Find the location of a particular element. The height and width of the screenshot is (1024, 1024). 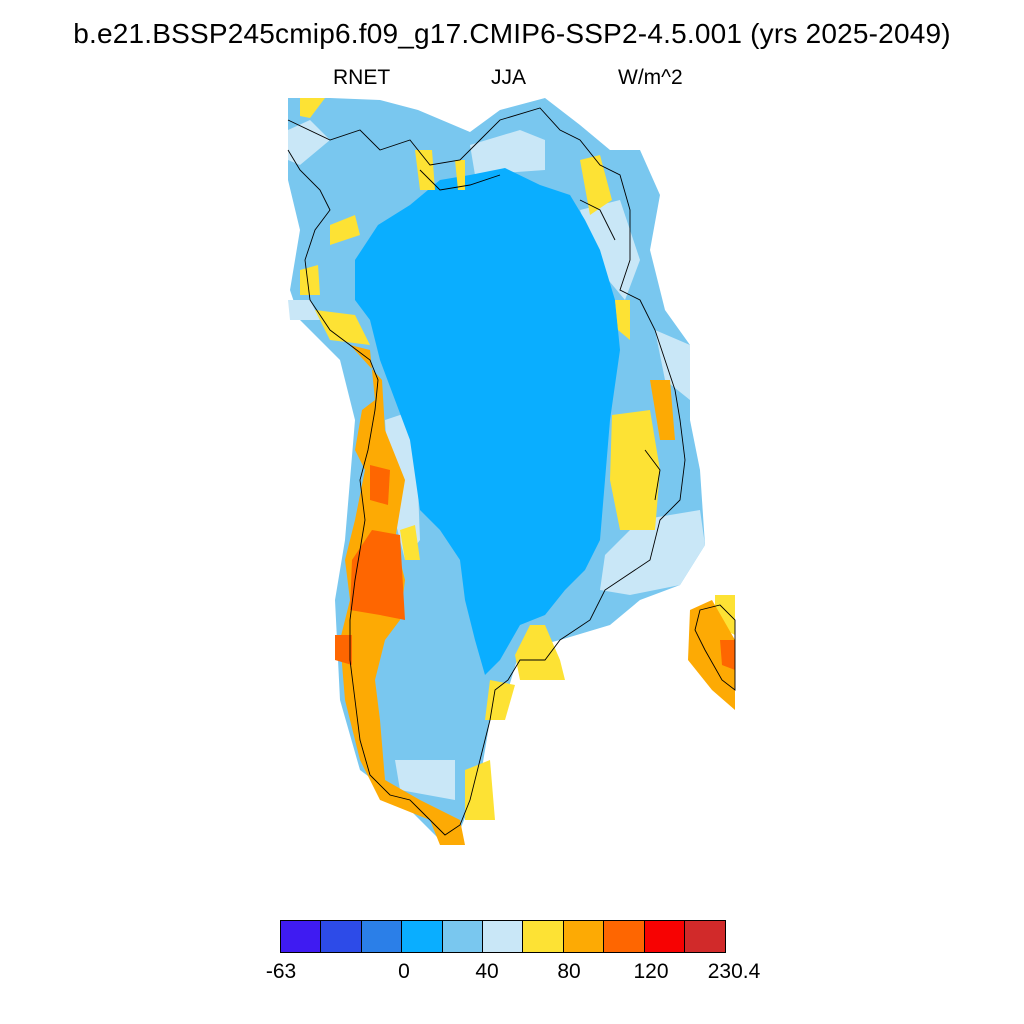

colorbar-label: 80 is located at coordinates (569, 971).